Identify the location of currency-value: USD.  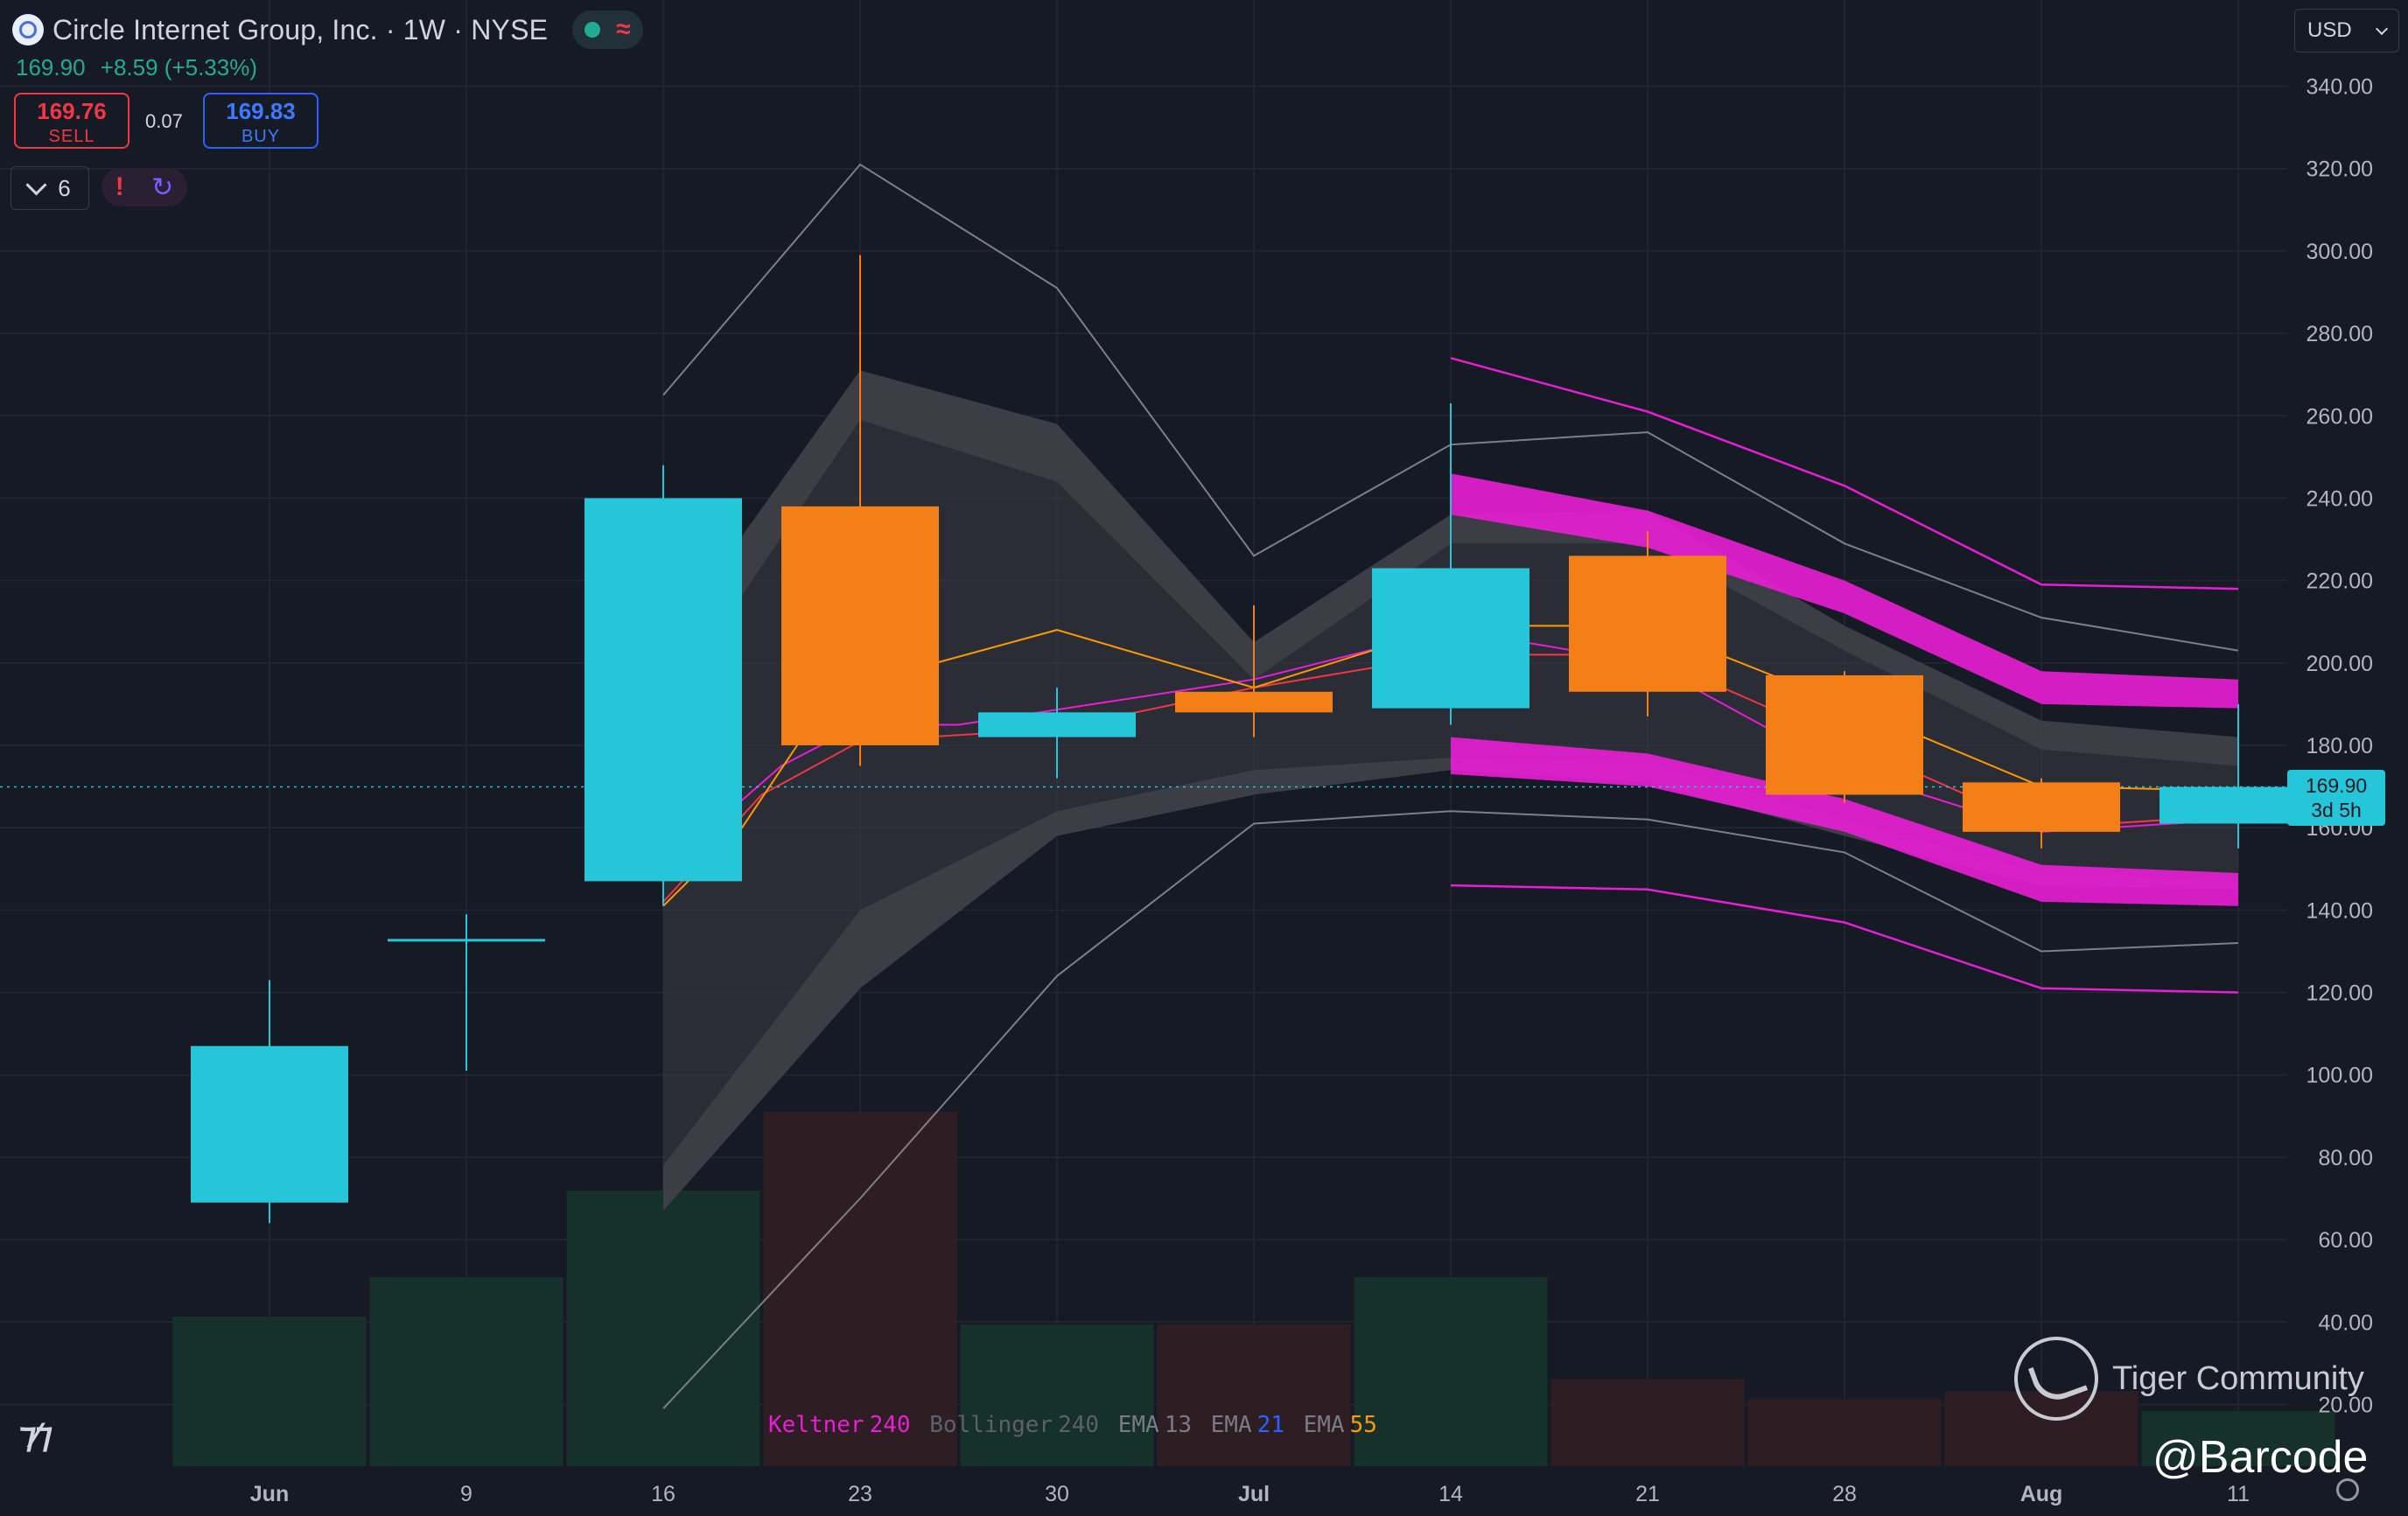
(2329, 30).